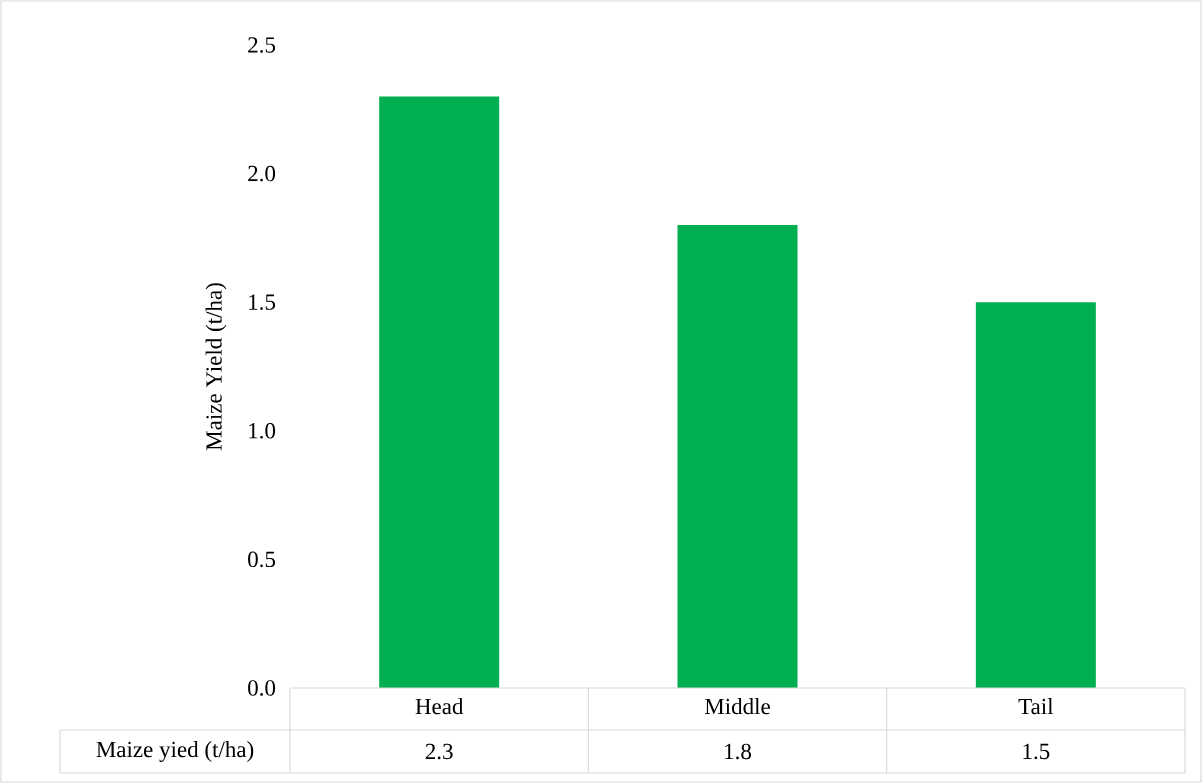 The image size is (1202, 783). I want to click on x-tick-label: Head, so click(439, 706).